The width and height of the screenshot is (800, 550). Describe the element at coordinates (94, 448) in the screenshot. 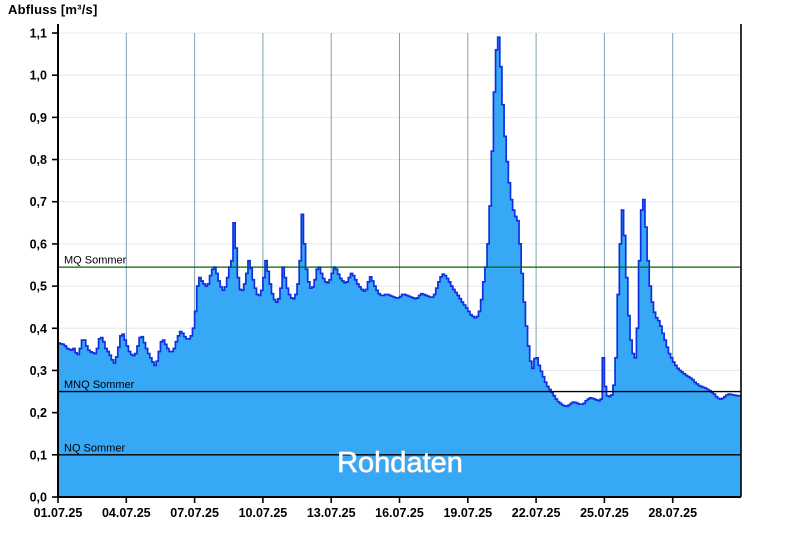

I see `reference-line-label-3: NQ Sommer` at that location.